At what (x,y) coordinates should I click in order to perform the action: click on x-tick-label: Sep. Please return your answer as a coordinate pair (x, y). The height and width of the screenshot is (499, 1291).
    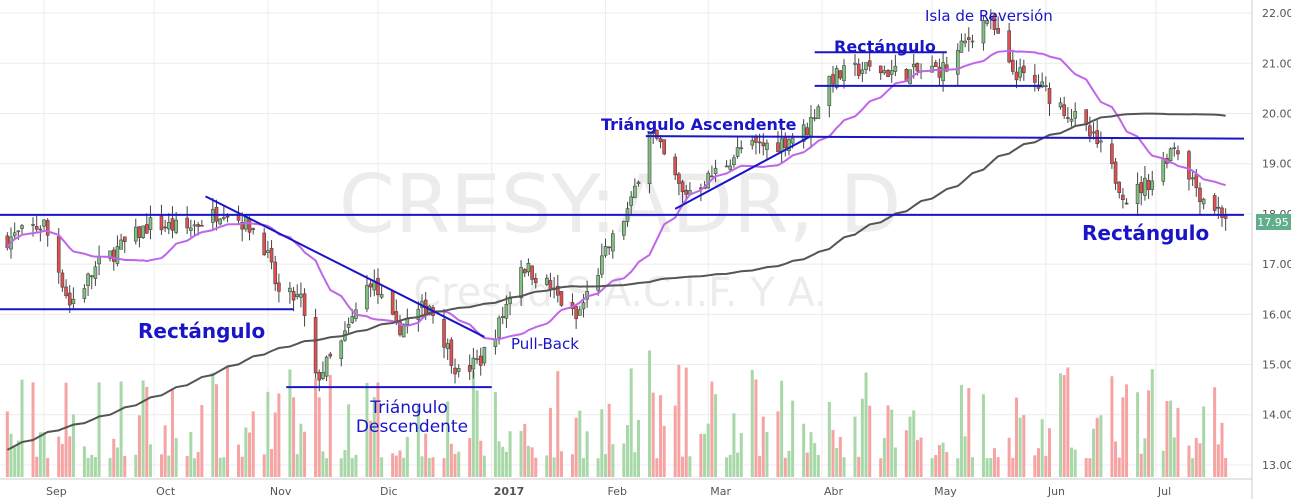
    Looking at the image, I should click on (56, 491).